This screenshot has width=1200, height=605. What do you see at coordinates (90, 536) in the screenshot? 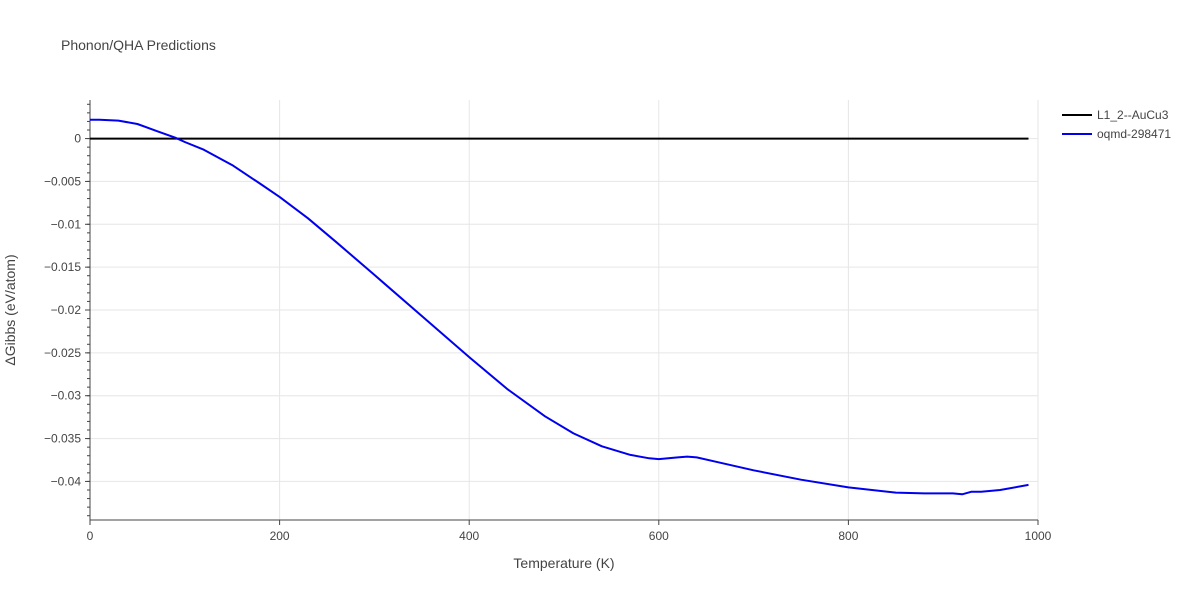
I see `x-tick-label: 0` at bounding box center [90, 536].